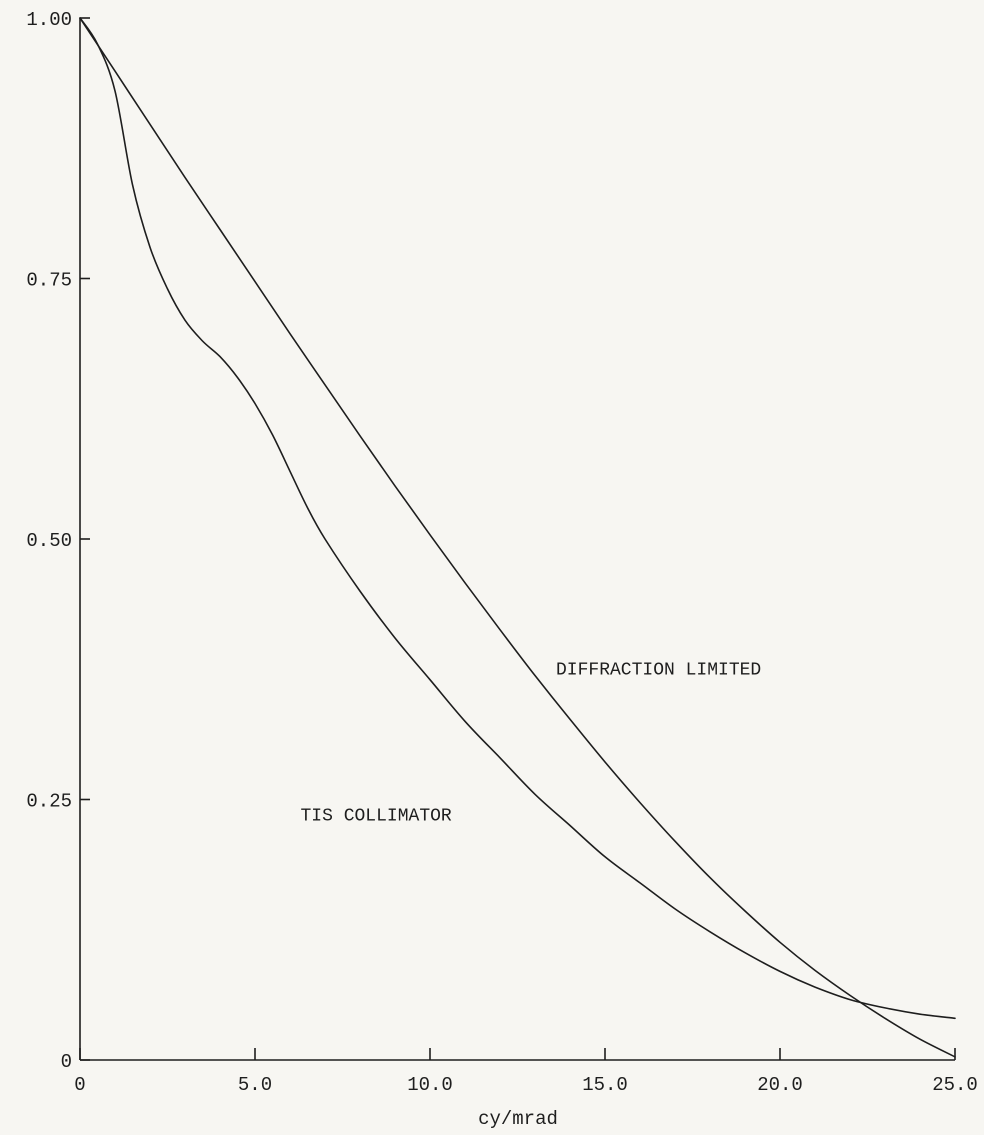 The width and height of the screenshot is (984, 1135). Describe the element at coordinates (531, 743) in the screenshot. I see `curve-labels: DIFFRACTION LIMITED TIS COLLIMATOR` at that location.